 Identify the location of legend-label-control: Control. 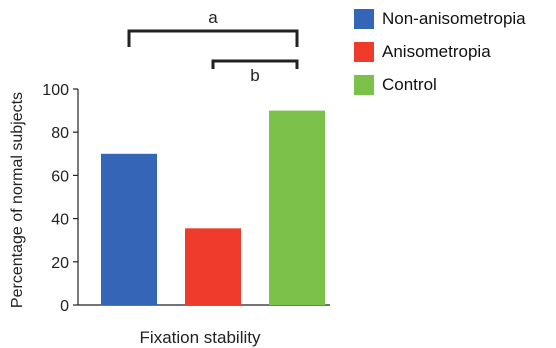
(409, 84).